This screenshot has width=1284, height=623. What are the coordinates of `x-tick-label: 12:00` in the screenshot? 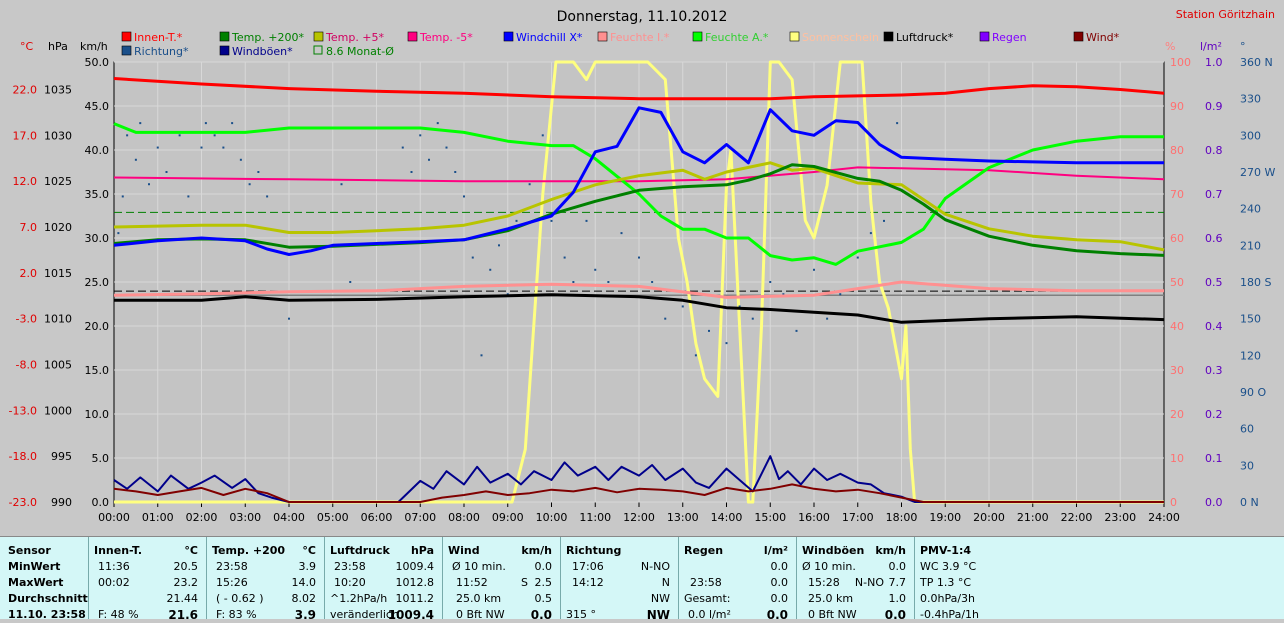 It's located at (639, 517).